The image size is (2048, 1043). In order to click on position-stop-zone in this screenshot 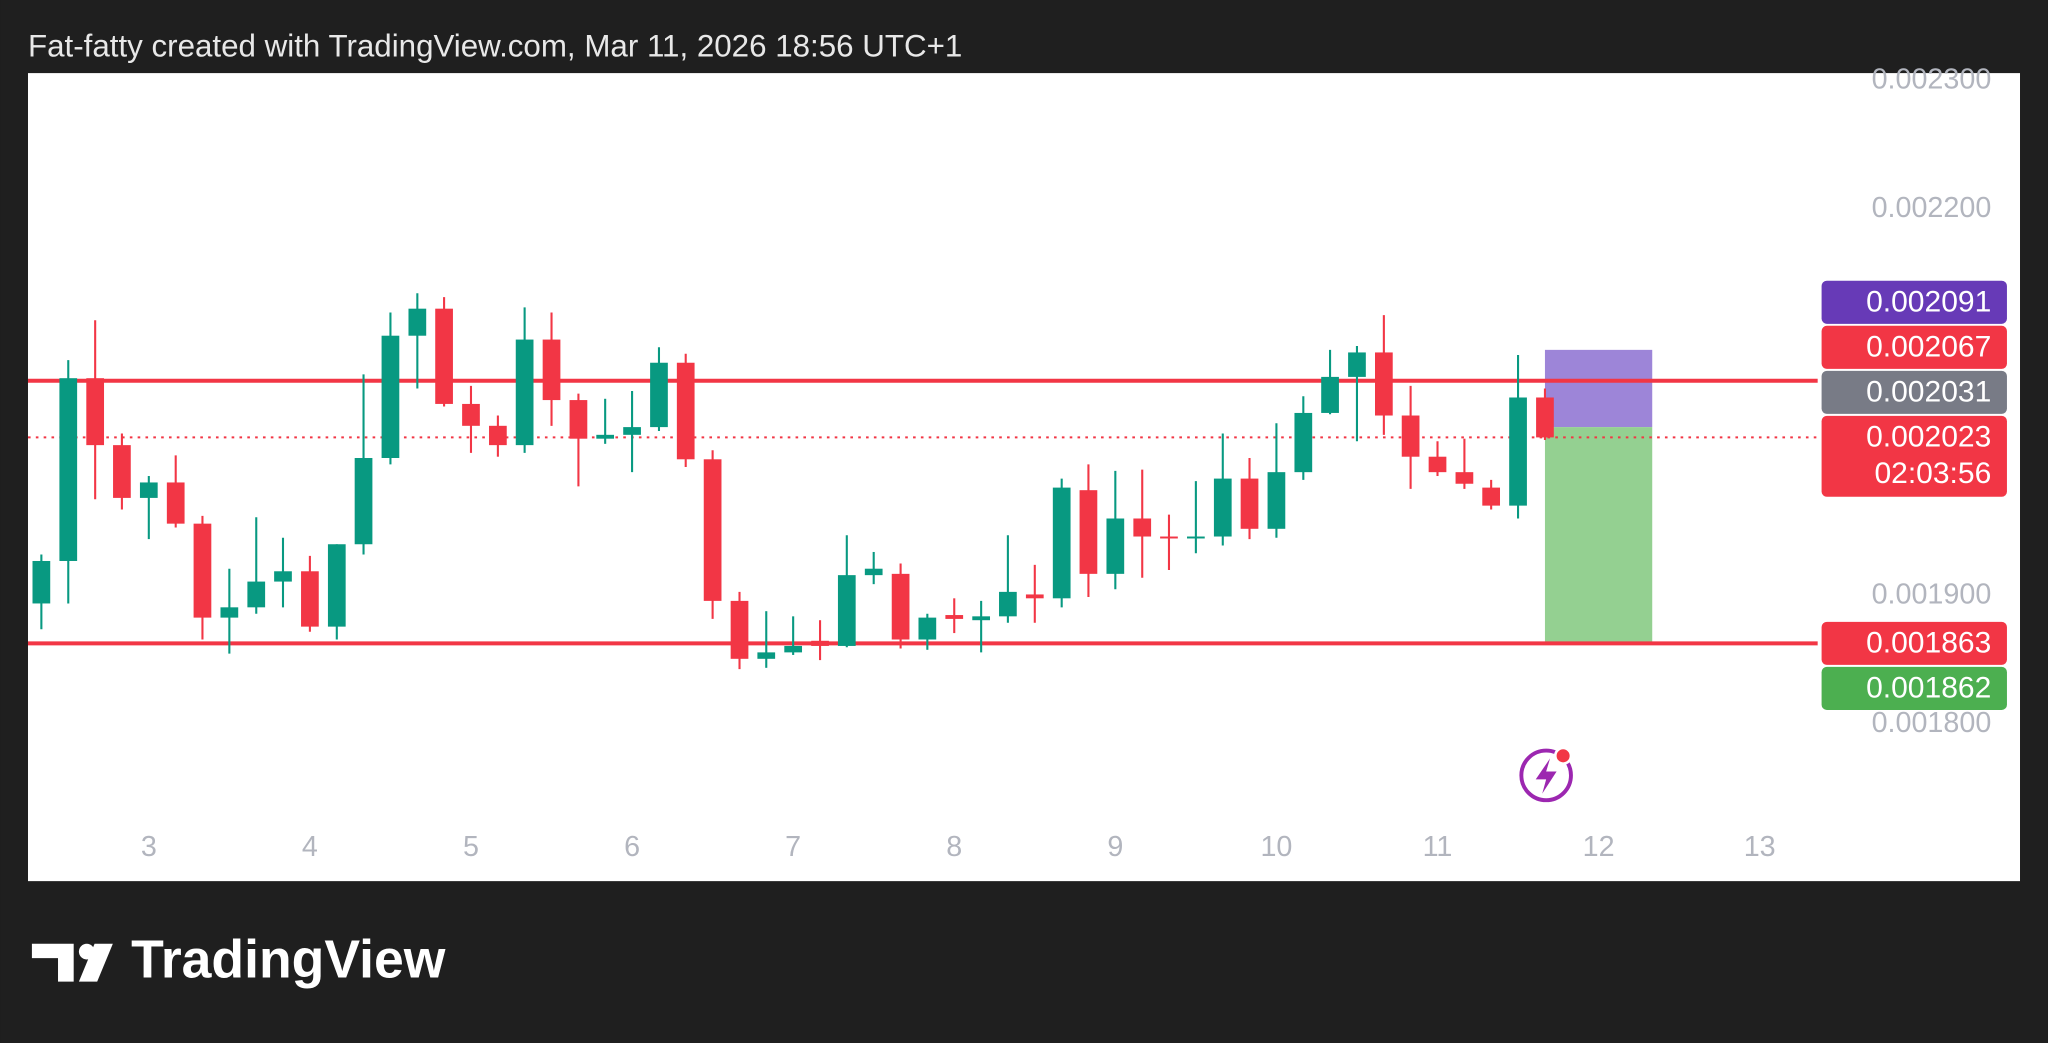, I will do `click(1598, 388)`.